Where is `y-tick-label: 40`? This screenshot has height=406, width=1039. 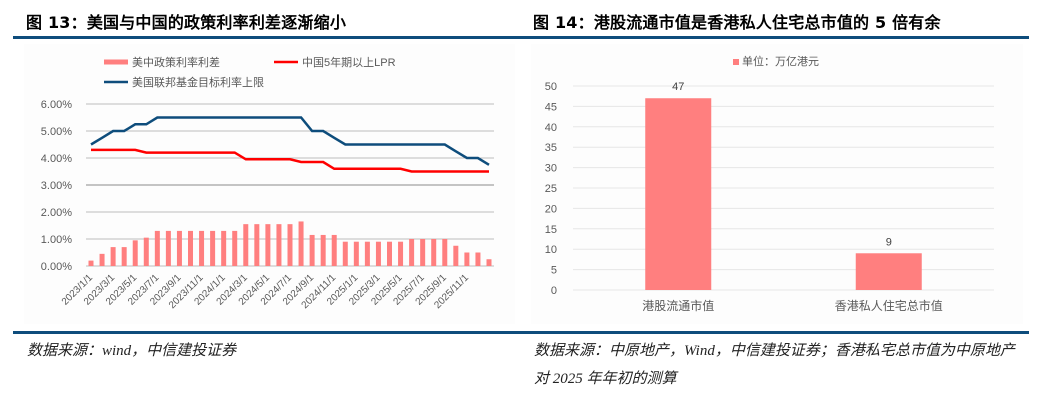 y-tick-label: 40 is located at coordinates (551, 128).